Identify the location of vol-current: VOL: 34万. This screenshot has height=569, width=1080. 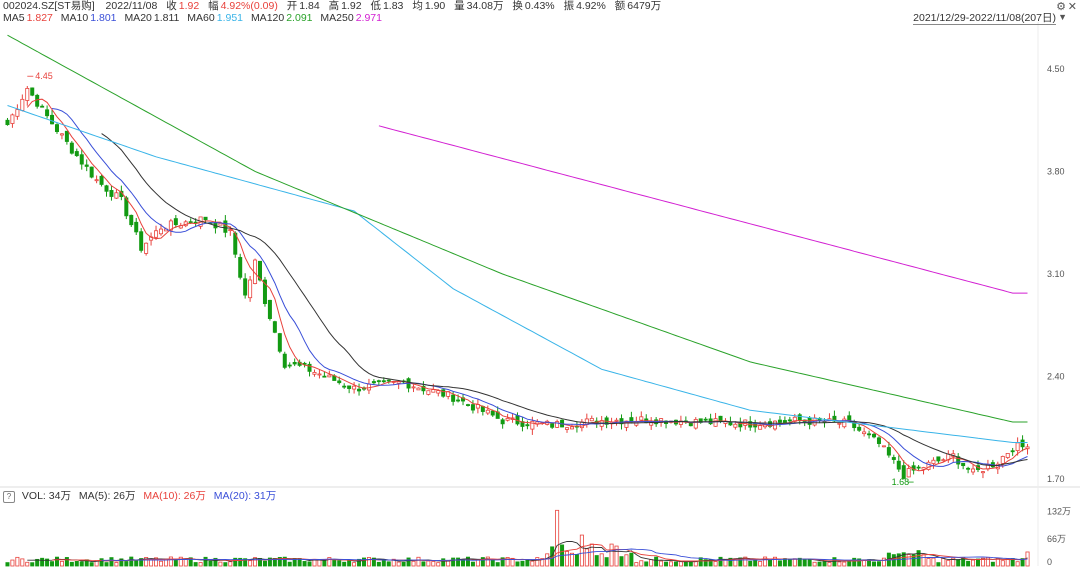
(46, 496).